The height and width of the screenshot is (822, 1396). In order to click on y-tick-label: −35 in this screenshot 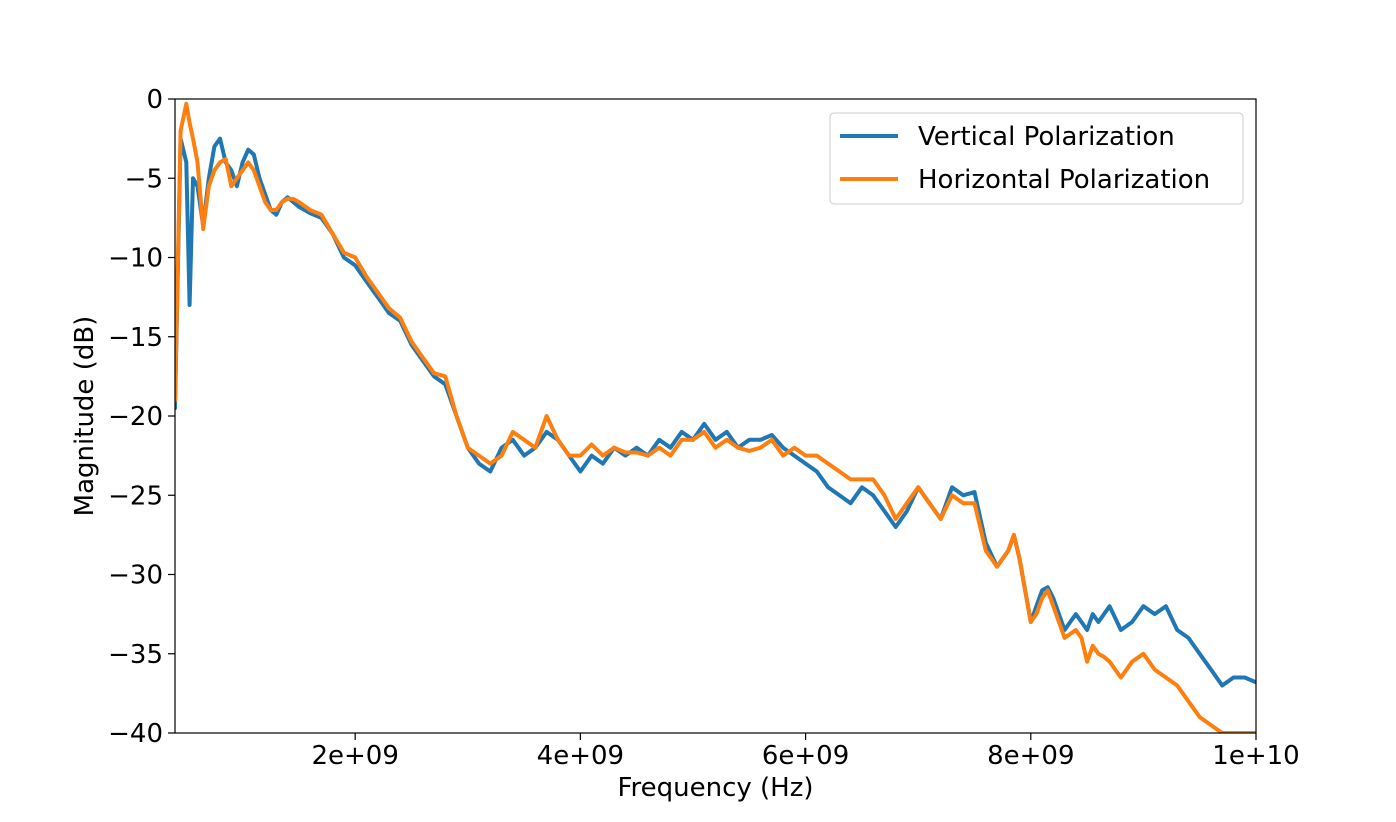, I will do `click(135, 655)`.